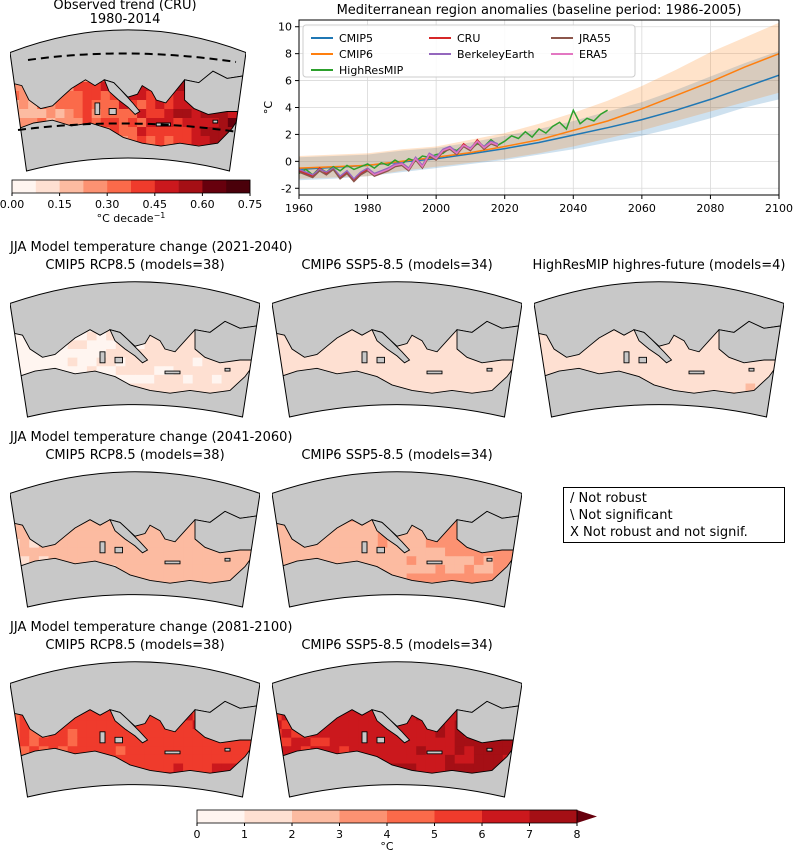 The image size is (793, 850). What do you see at coordinates (339, 834) in the screenshot?
I see `colorbar-tick-label: 3` at bounding box center [339, 834].